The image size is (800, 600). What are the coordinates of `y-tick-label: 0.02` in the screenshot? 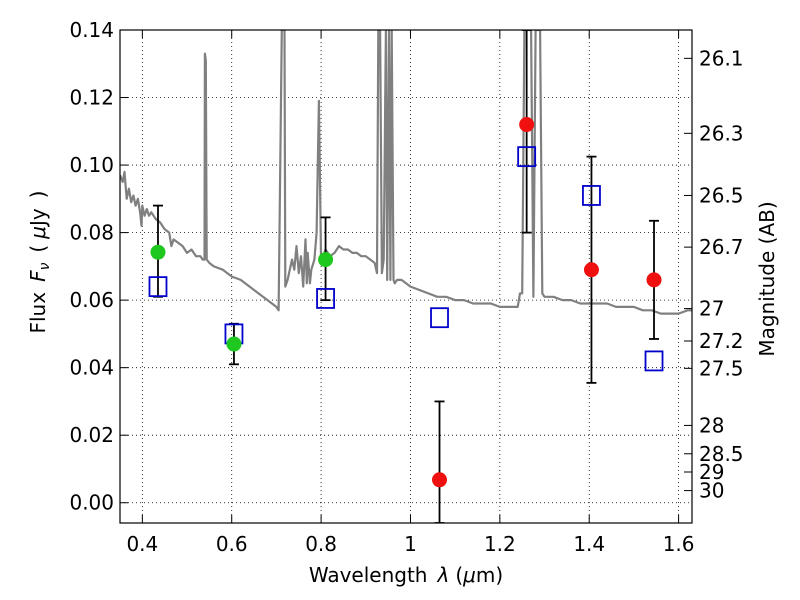 It's located at (91, 435).